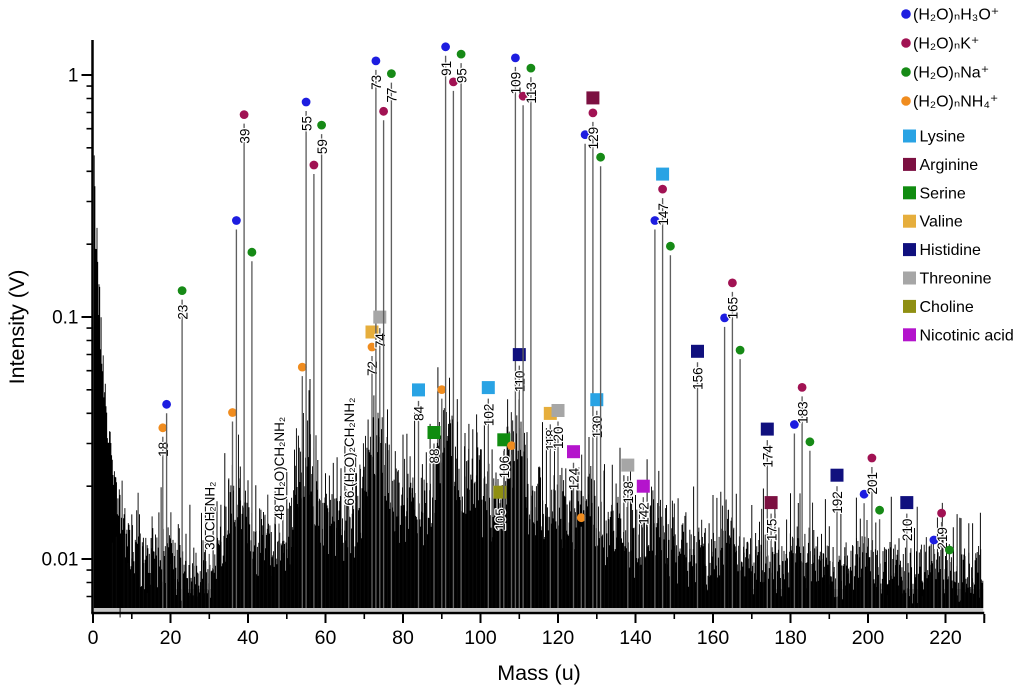  I want to click on legend-item-h3o: (H₂O)ₙH₃O⁺, so click(956, 15).